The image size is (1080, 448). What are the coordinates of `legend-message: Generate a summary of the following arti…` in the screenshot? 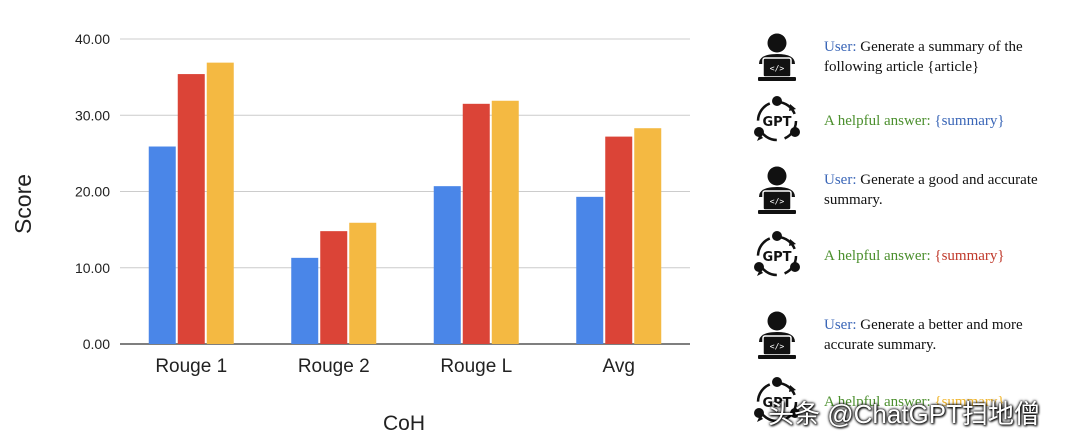 It's located at (923, 57).